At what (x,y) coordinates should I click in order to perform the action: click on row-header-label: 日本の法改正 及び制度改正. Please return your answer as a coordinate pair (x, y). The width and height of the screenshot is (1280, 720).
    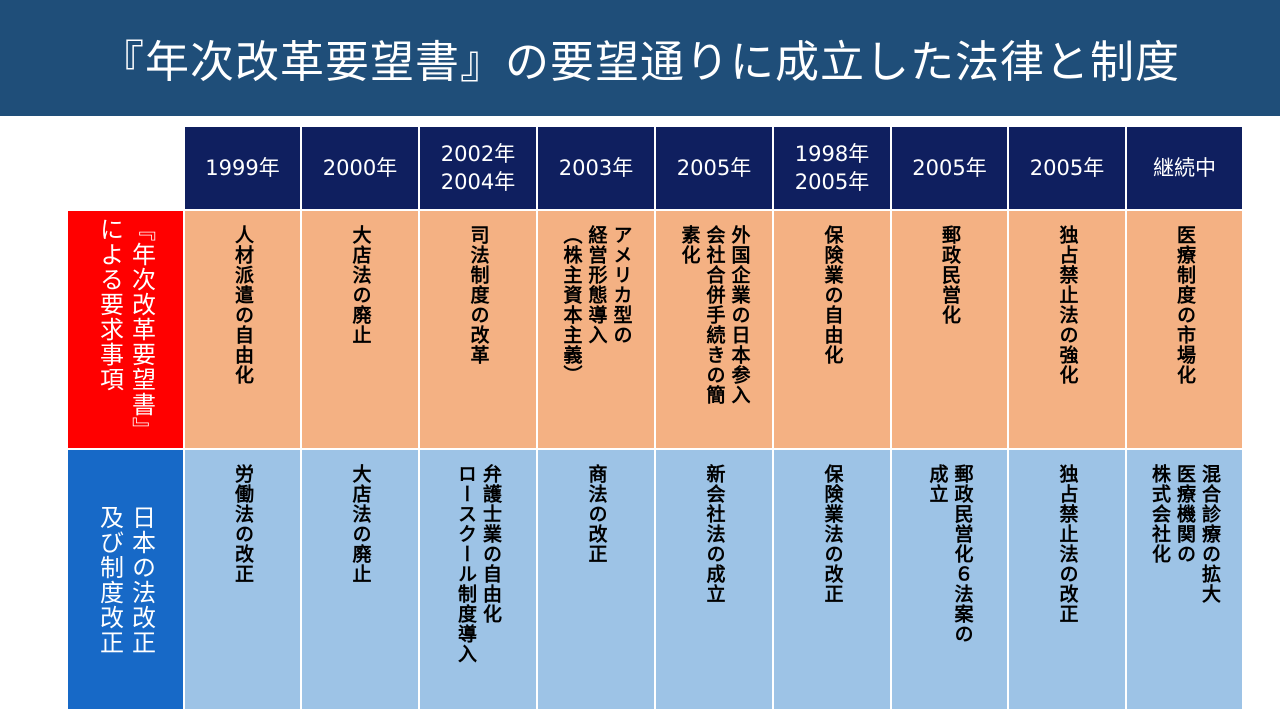
    Looking at the image, I should click on (125, 579).